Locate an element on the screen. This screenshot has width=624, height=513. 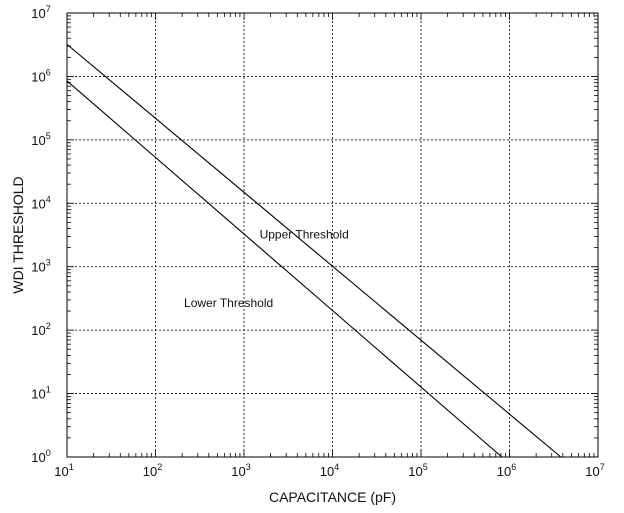
y-axis-tick-labels: 10⁰ 10¹ 10² 10³ 10⁴ 10⁵ 10⁶ 10⁷ is located at coordinates (40, 234).